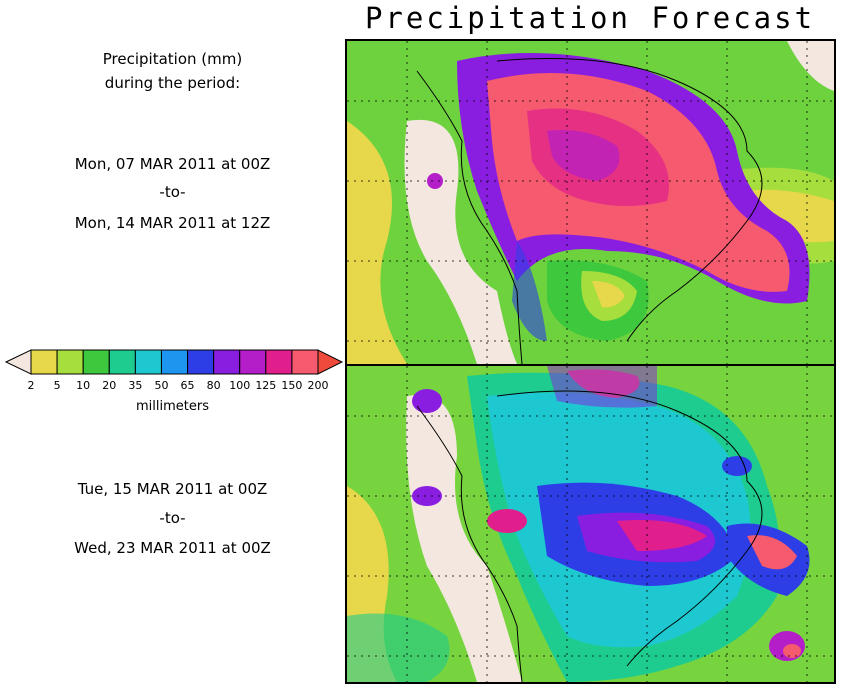  I want to click on color-scale-tick-label: 100, so click(240, 385).